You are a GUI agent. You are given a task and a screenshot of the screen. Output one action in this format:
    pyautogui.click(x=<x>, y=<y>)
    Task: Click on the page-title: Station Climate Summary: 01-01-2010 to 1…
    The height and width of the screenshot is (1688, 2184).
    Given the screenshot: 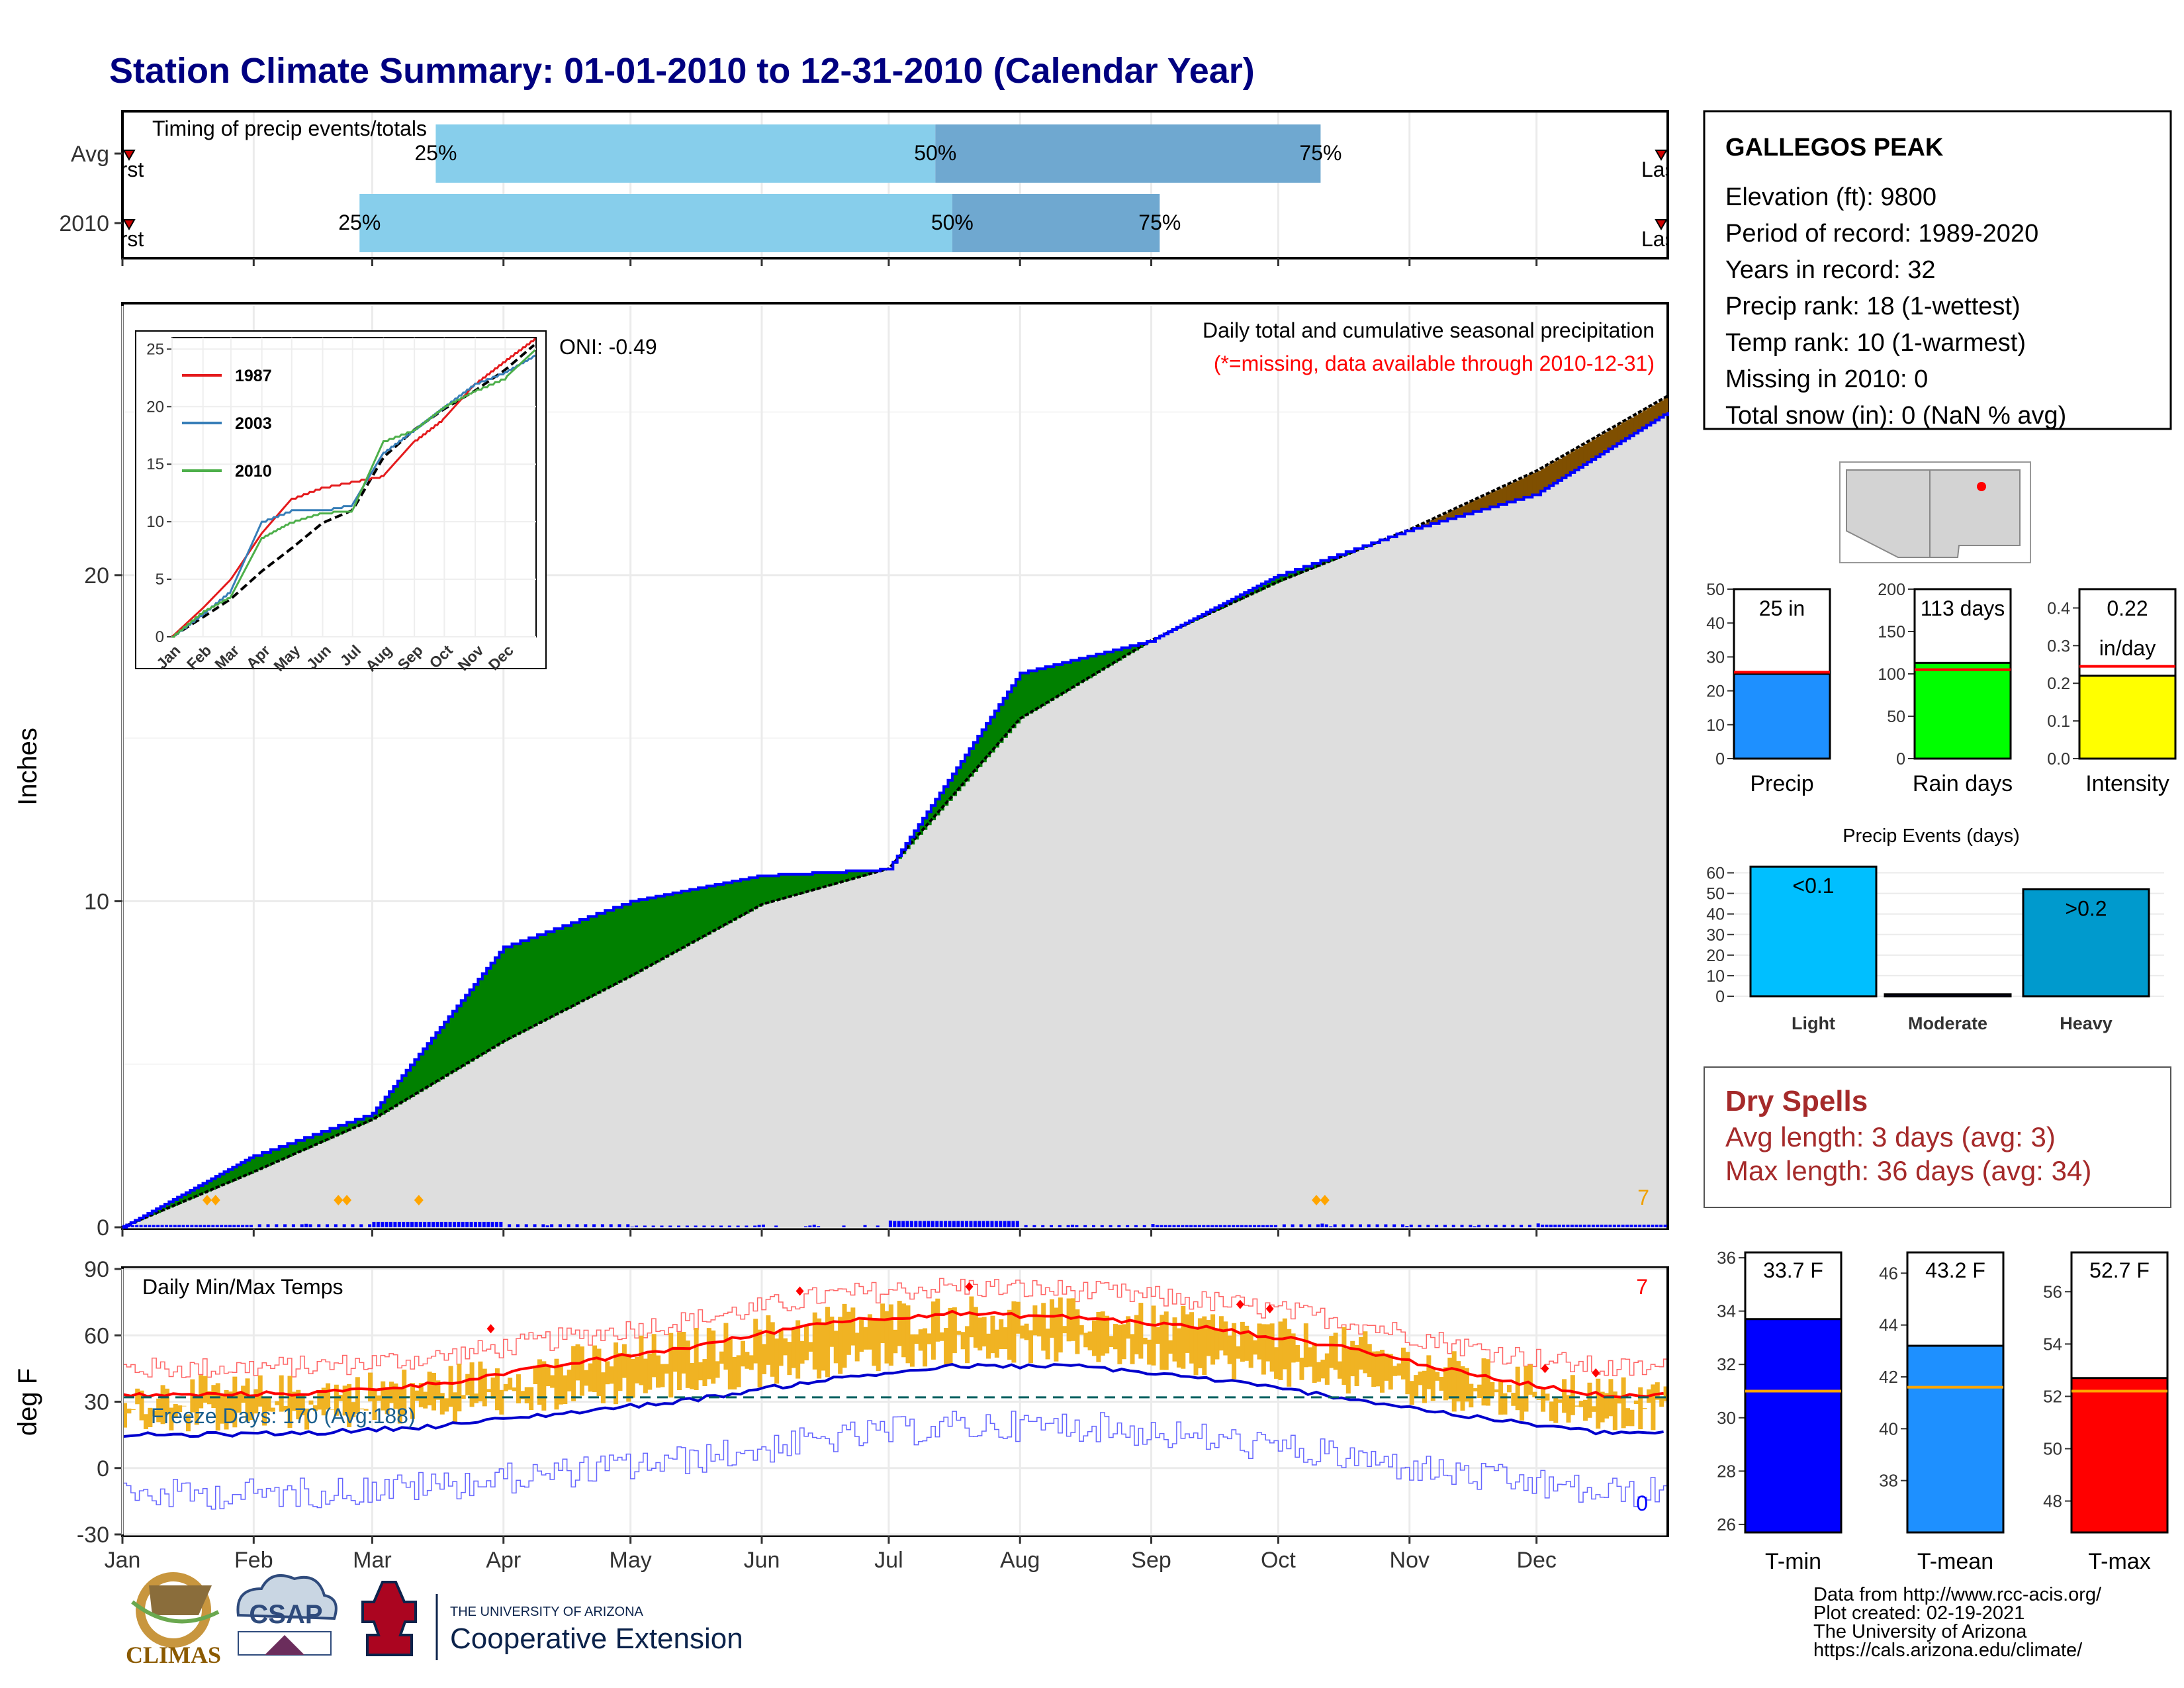 What is the action you would take?
    pyautogui.click(x=682, y=71)
    